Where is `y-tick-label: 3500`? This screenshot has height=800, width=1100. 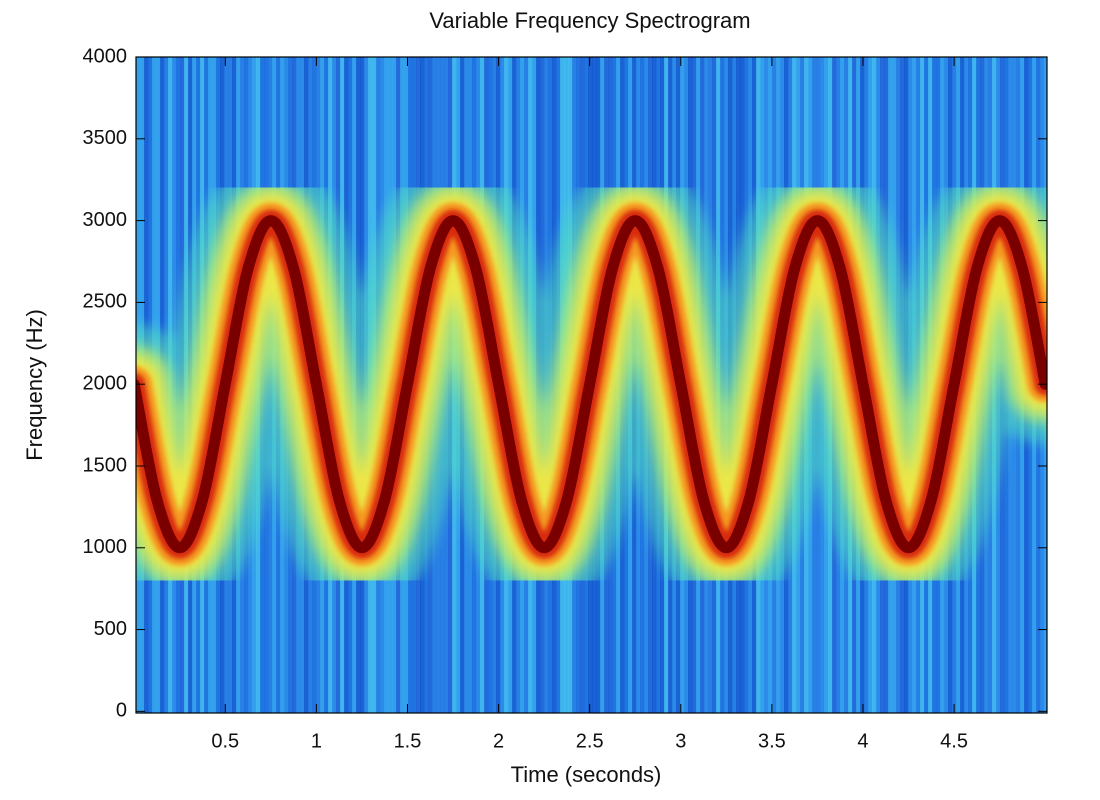 y-tick-label: 3500 is located at coordinates (105, 138).